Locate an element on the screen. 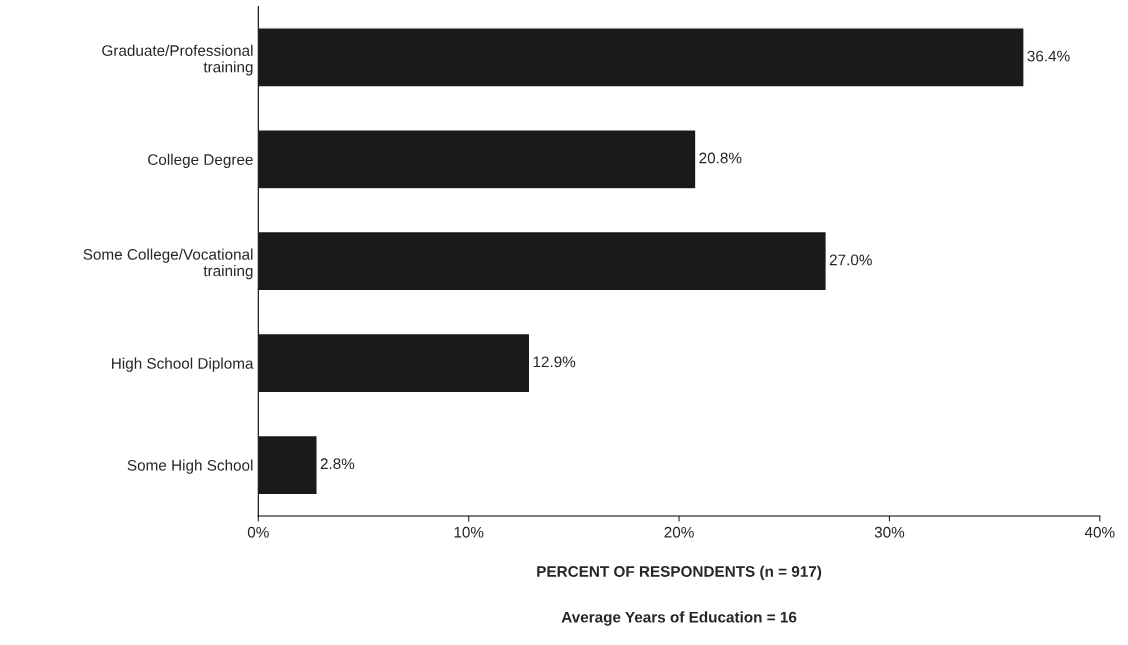 This screenshot has width=1128, height=645. x-axis-title: PERCENT OF RESPONDENTS (n = 917) is located at coordinates (679, 572).